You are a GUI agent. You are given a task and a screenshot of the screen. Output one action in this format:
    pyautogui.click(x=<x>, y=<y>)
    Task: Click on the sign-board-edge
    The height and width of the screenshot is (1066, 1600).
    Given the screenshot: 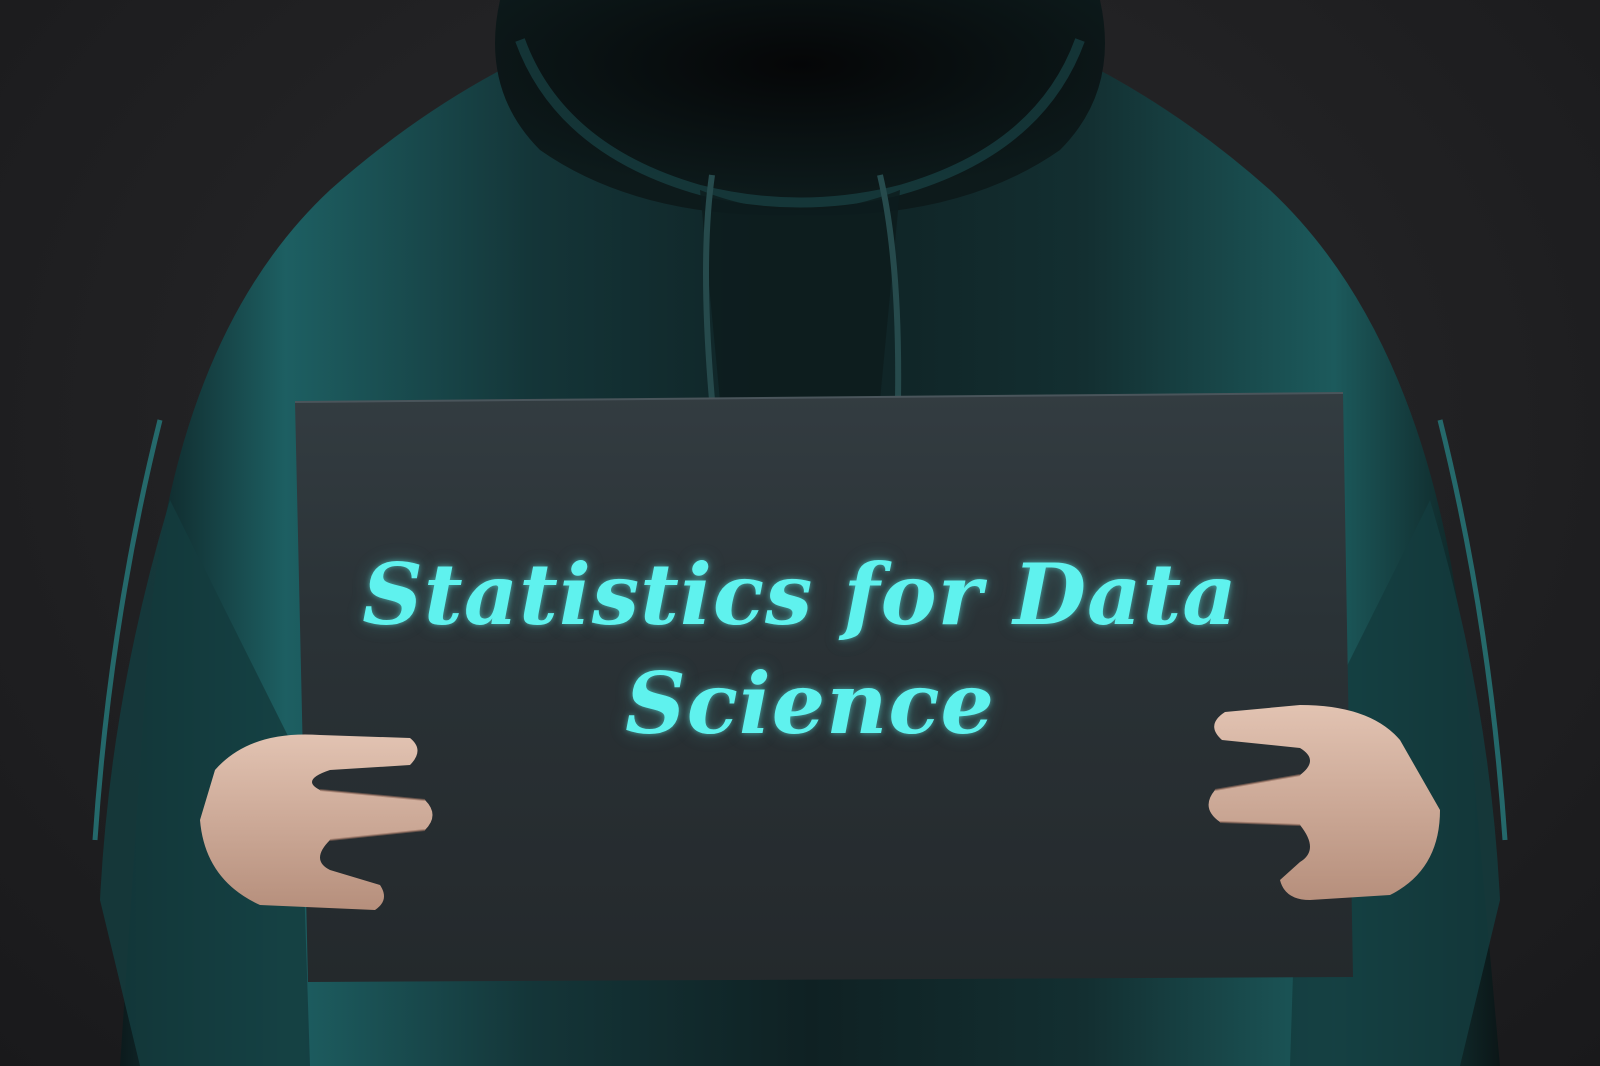 What is the action you would take?
    pyautogui.click(x=819, y=397)
    